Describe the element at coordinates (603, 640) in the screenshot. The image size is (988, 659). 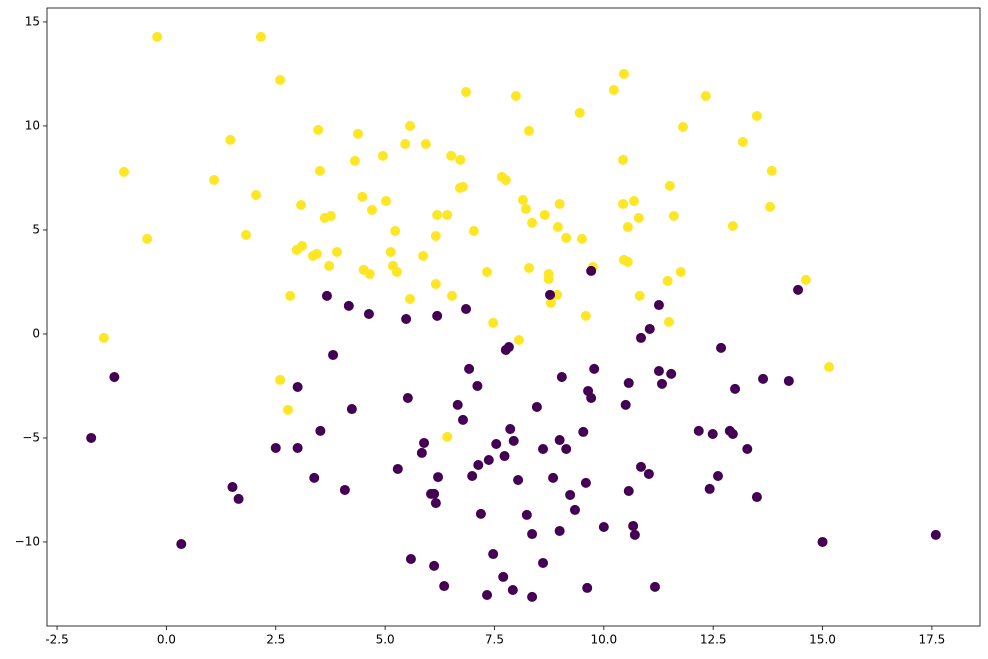
I see `x-tick-label: 10.0` at that location.